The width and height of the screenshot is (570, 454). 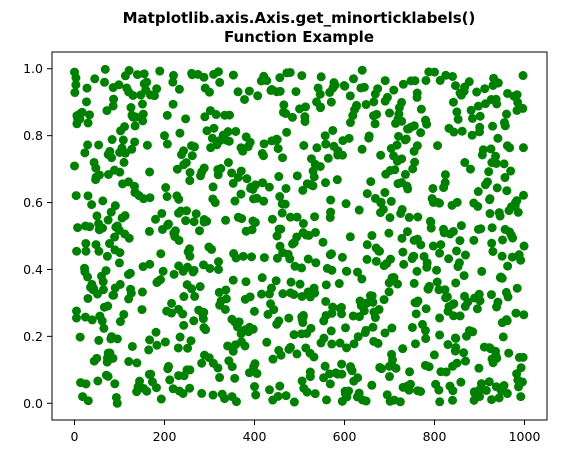 I want to click on y-tick-label: 0.6, so click(x=33, y=202).